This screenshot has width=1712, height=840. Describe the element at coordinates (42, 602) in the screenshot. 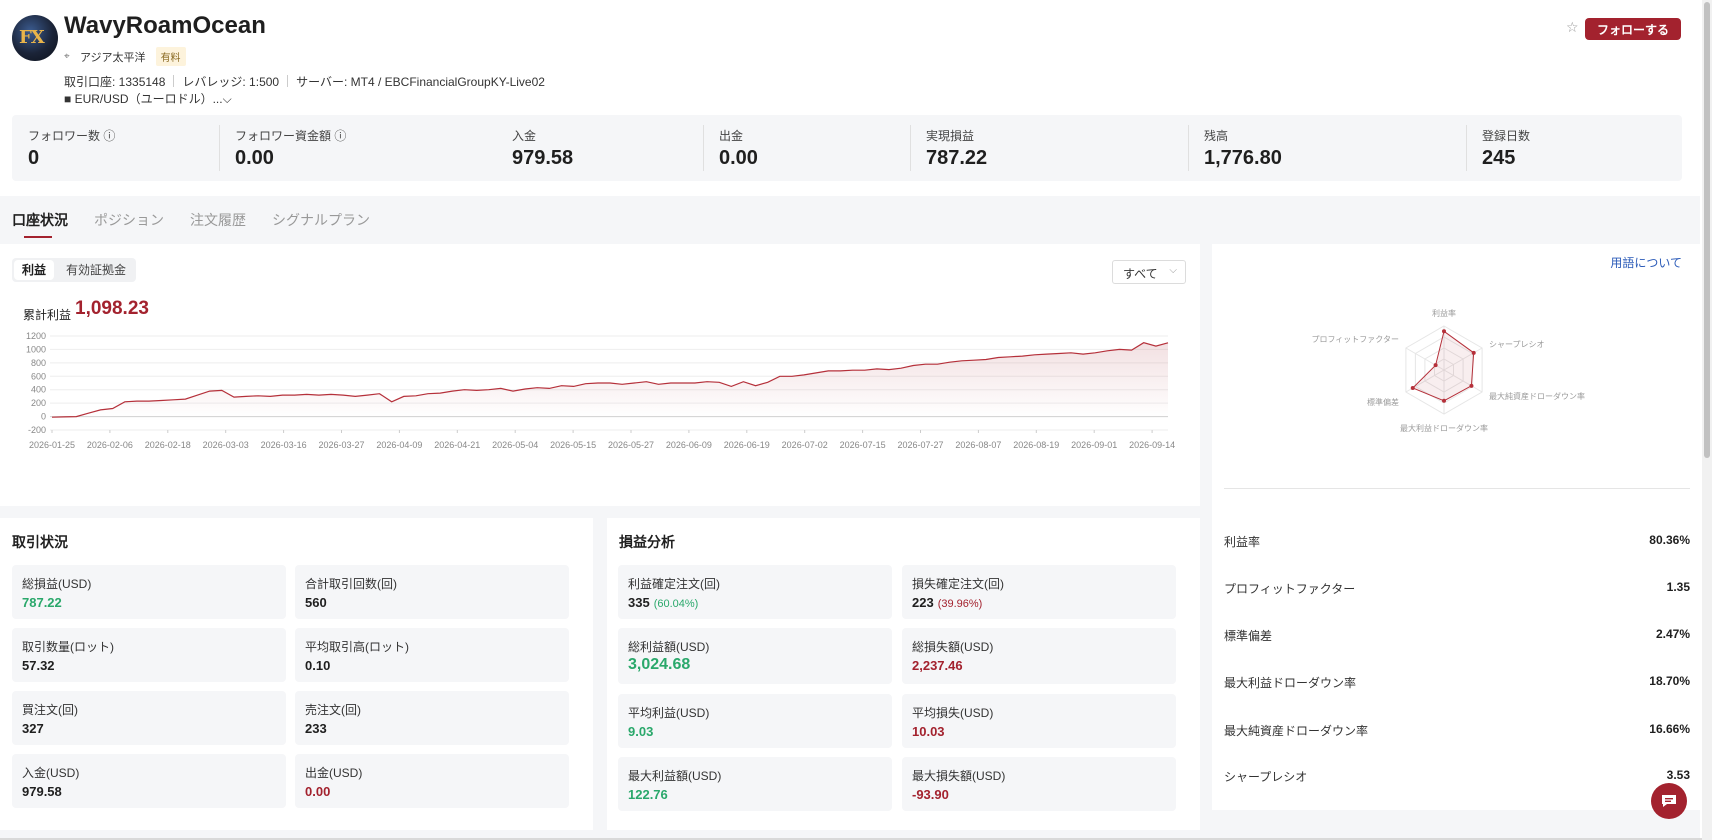

I see `cell-value: 787.22` at that location.